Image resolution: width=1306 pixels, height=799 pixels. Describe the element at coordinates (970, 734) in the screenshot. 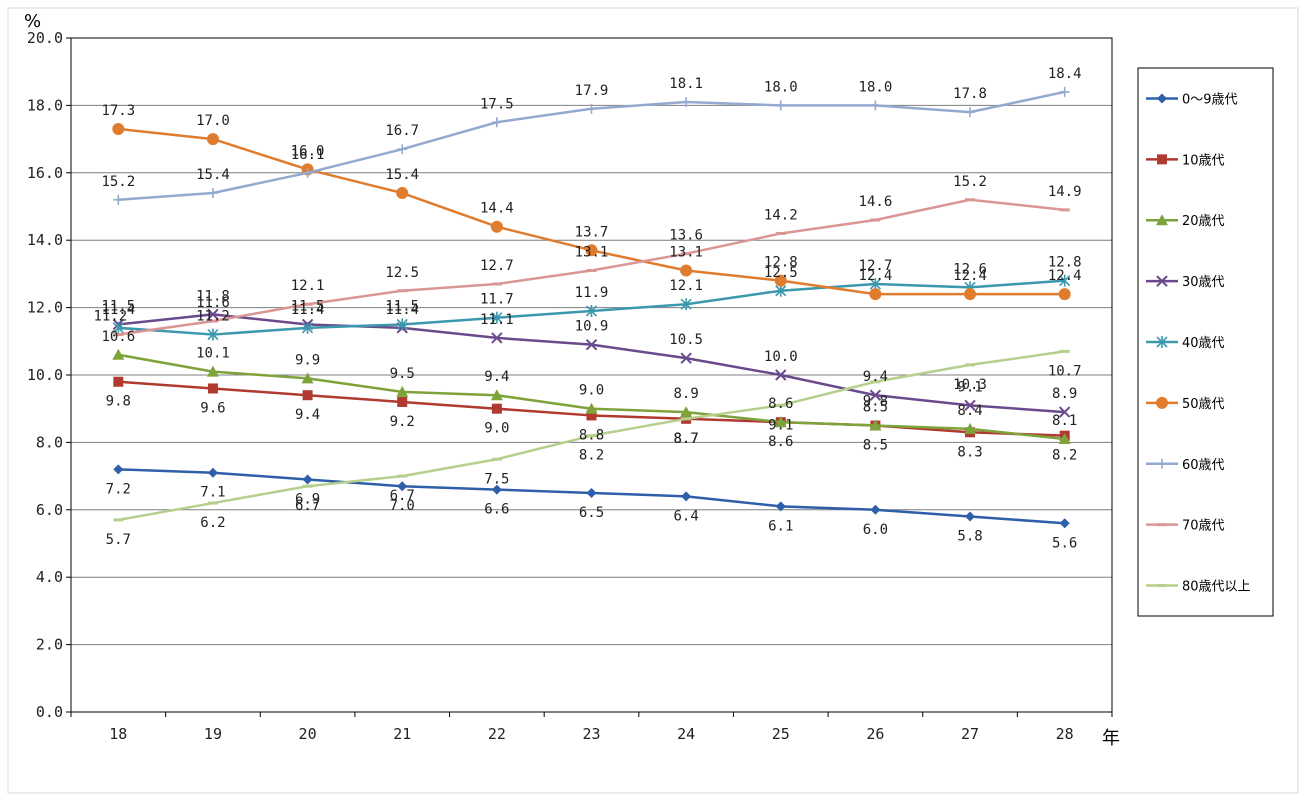

I see `x-tick-label: 27` at that location.